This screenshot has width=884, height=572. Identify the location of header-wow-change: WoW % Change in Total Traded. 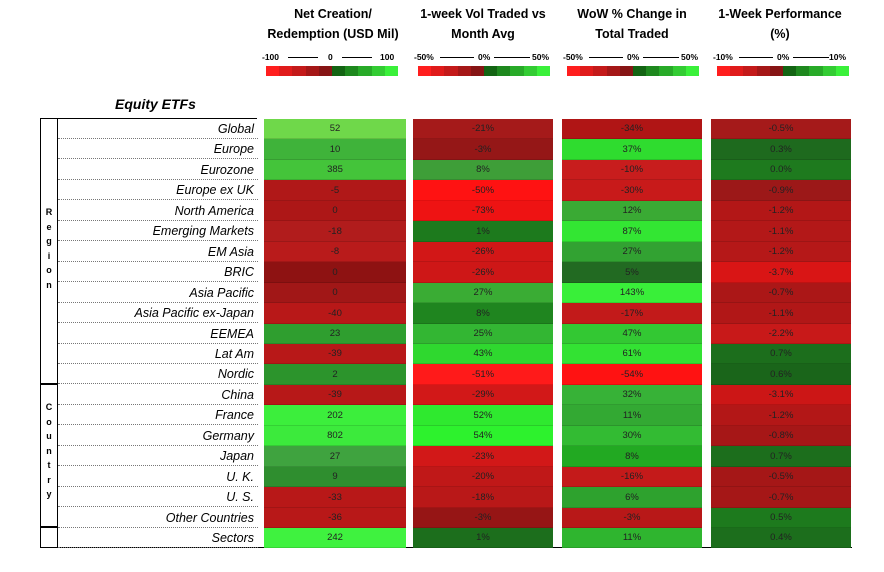
(632, 24).